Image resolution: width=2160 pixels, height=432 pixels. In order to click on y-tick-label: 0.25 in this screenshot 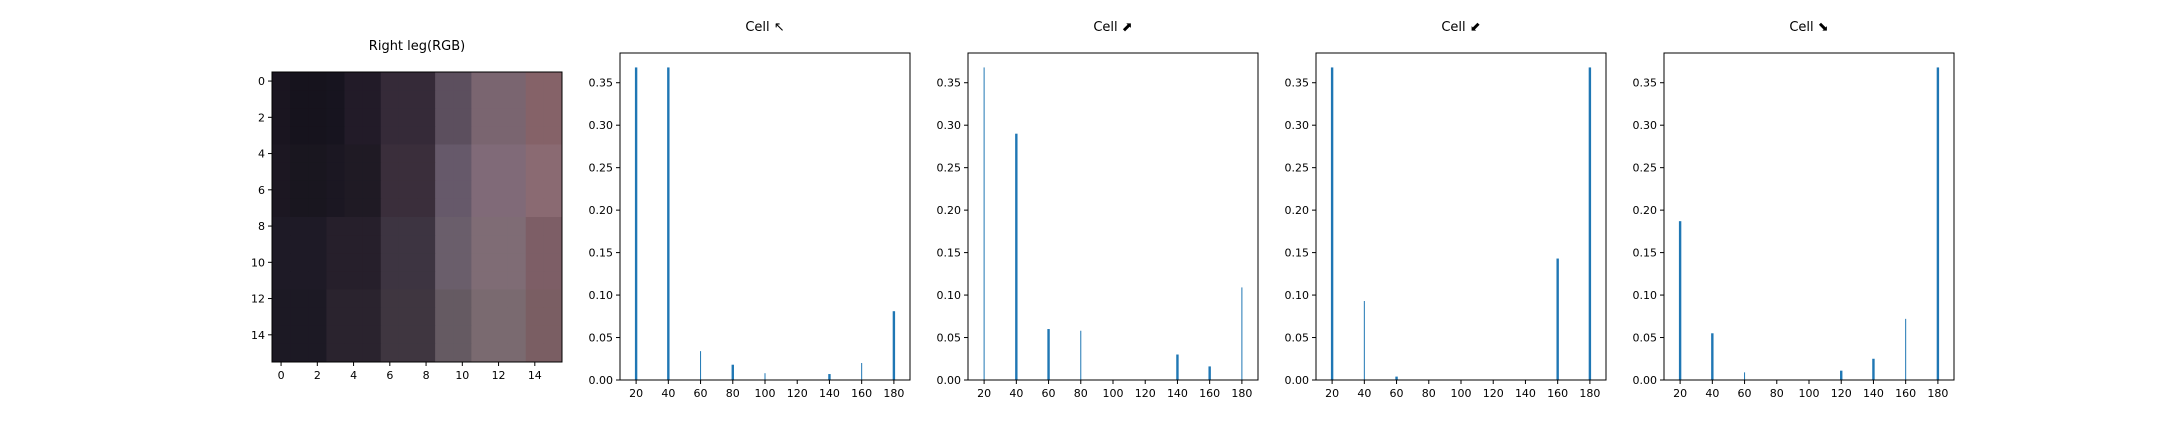, I will do `click(949, 168)`.